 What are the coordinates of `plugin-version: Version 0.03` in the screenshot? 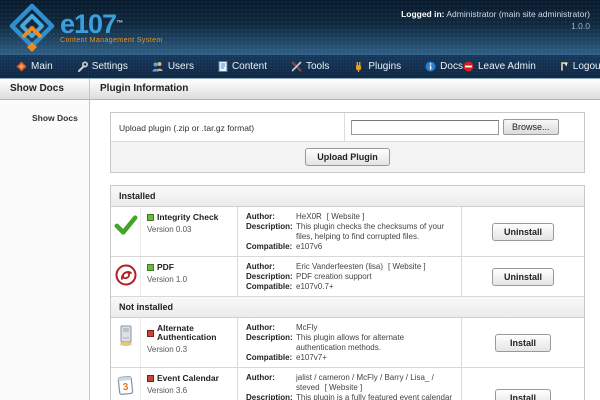 It's located at (169, 229).